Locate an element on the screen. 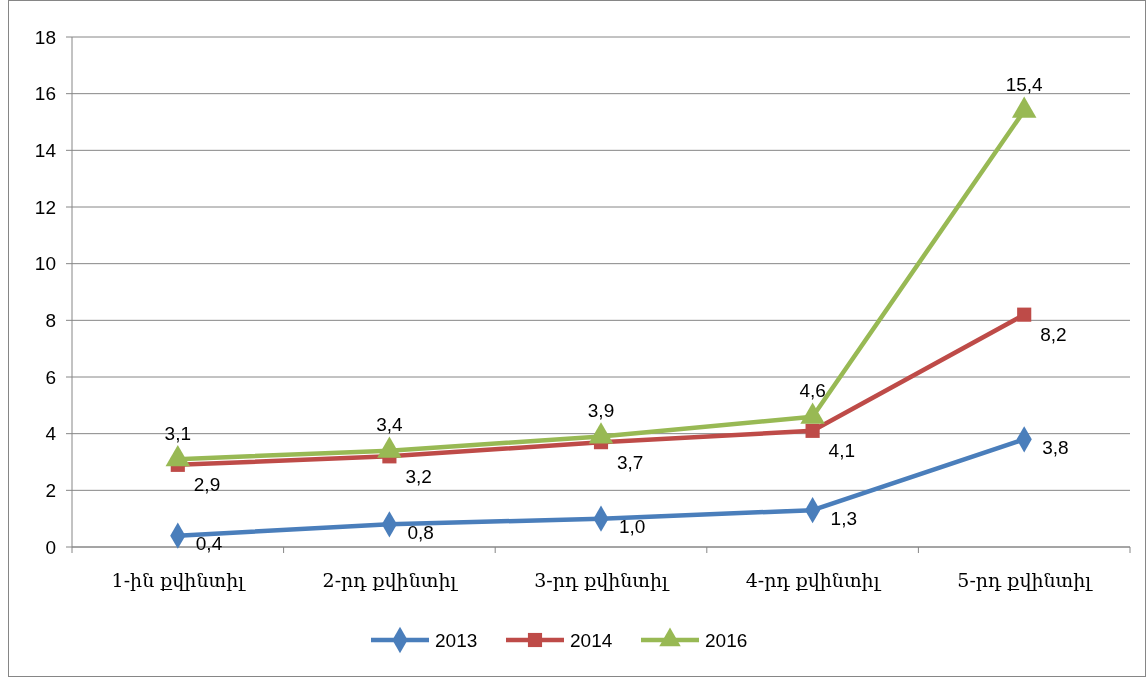 This screenshot has width=1147, height=677. data-label: 3,7 is located at coordinates (630, 462).